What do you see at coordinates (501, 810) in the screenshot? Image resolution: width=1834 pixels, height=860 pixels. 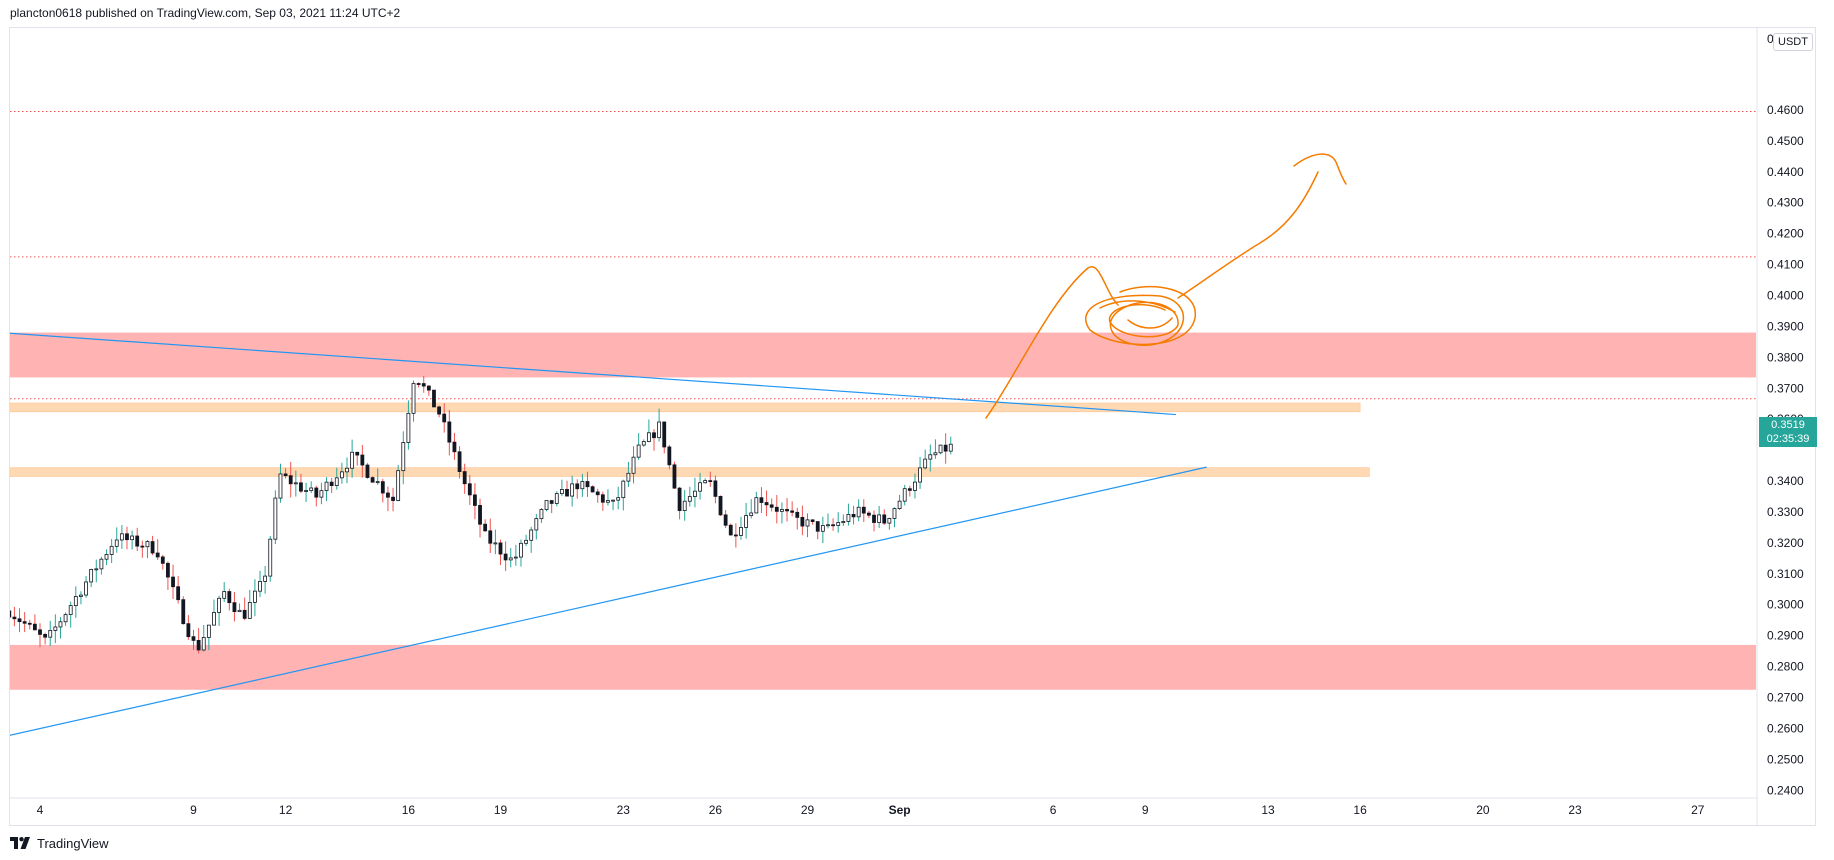 I see `time-tick-label: 19` at bounding box center [501, 810].